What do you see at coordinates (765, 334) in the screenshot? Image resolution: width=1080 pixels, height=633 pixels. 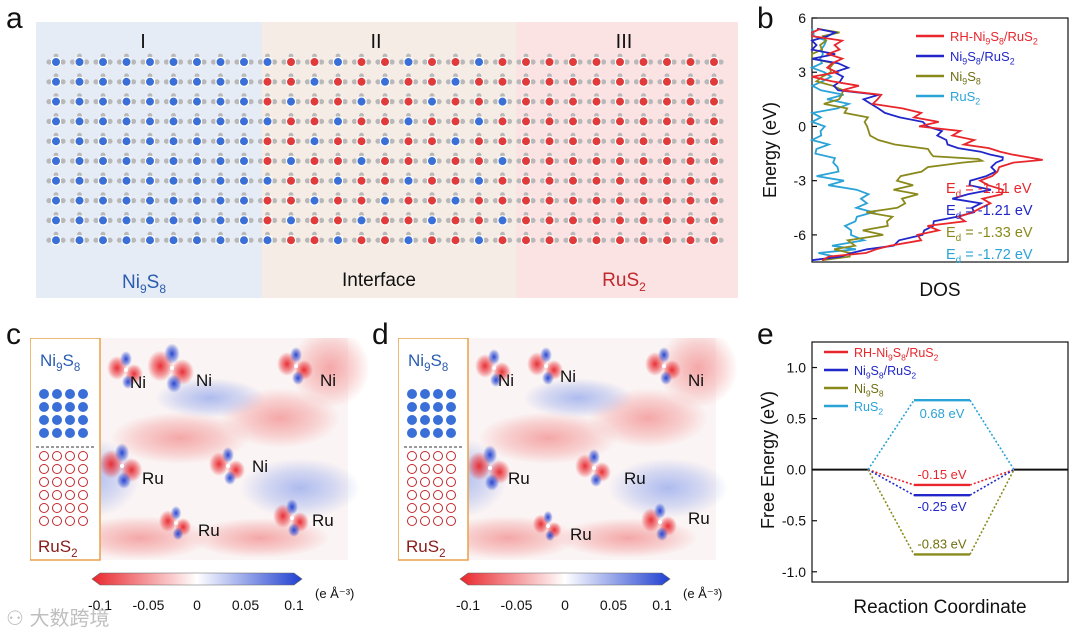 I see `panel-e-letter: e` at bounding box center [765, 334].